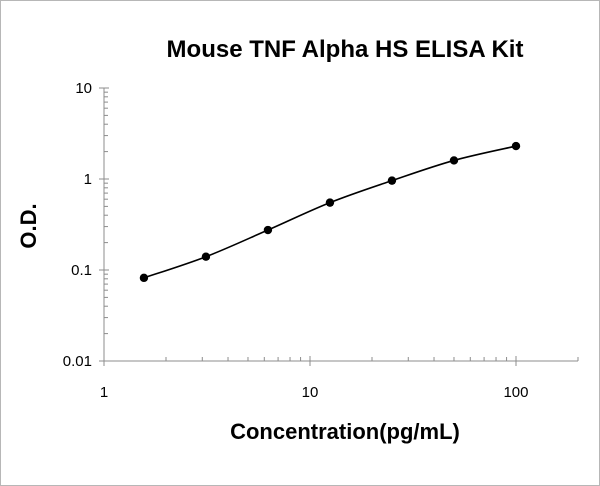  Describe the element at coordinates (81, 270) in the screenshot. I see `y-tick-label: 0.1` at that location.